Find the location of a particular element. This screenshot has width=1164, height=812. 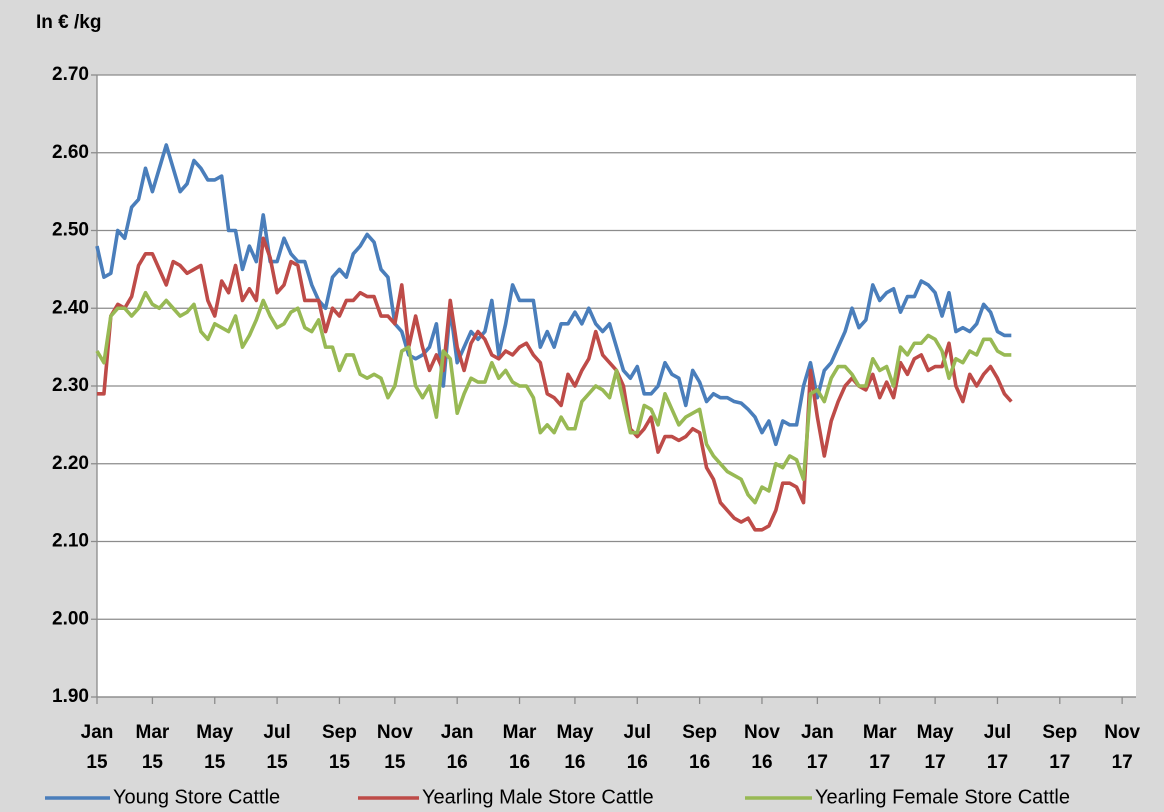

x-tick-label: Jan 15 is located at coordinates (97, 747).